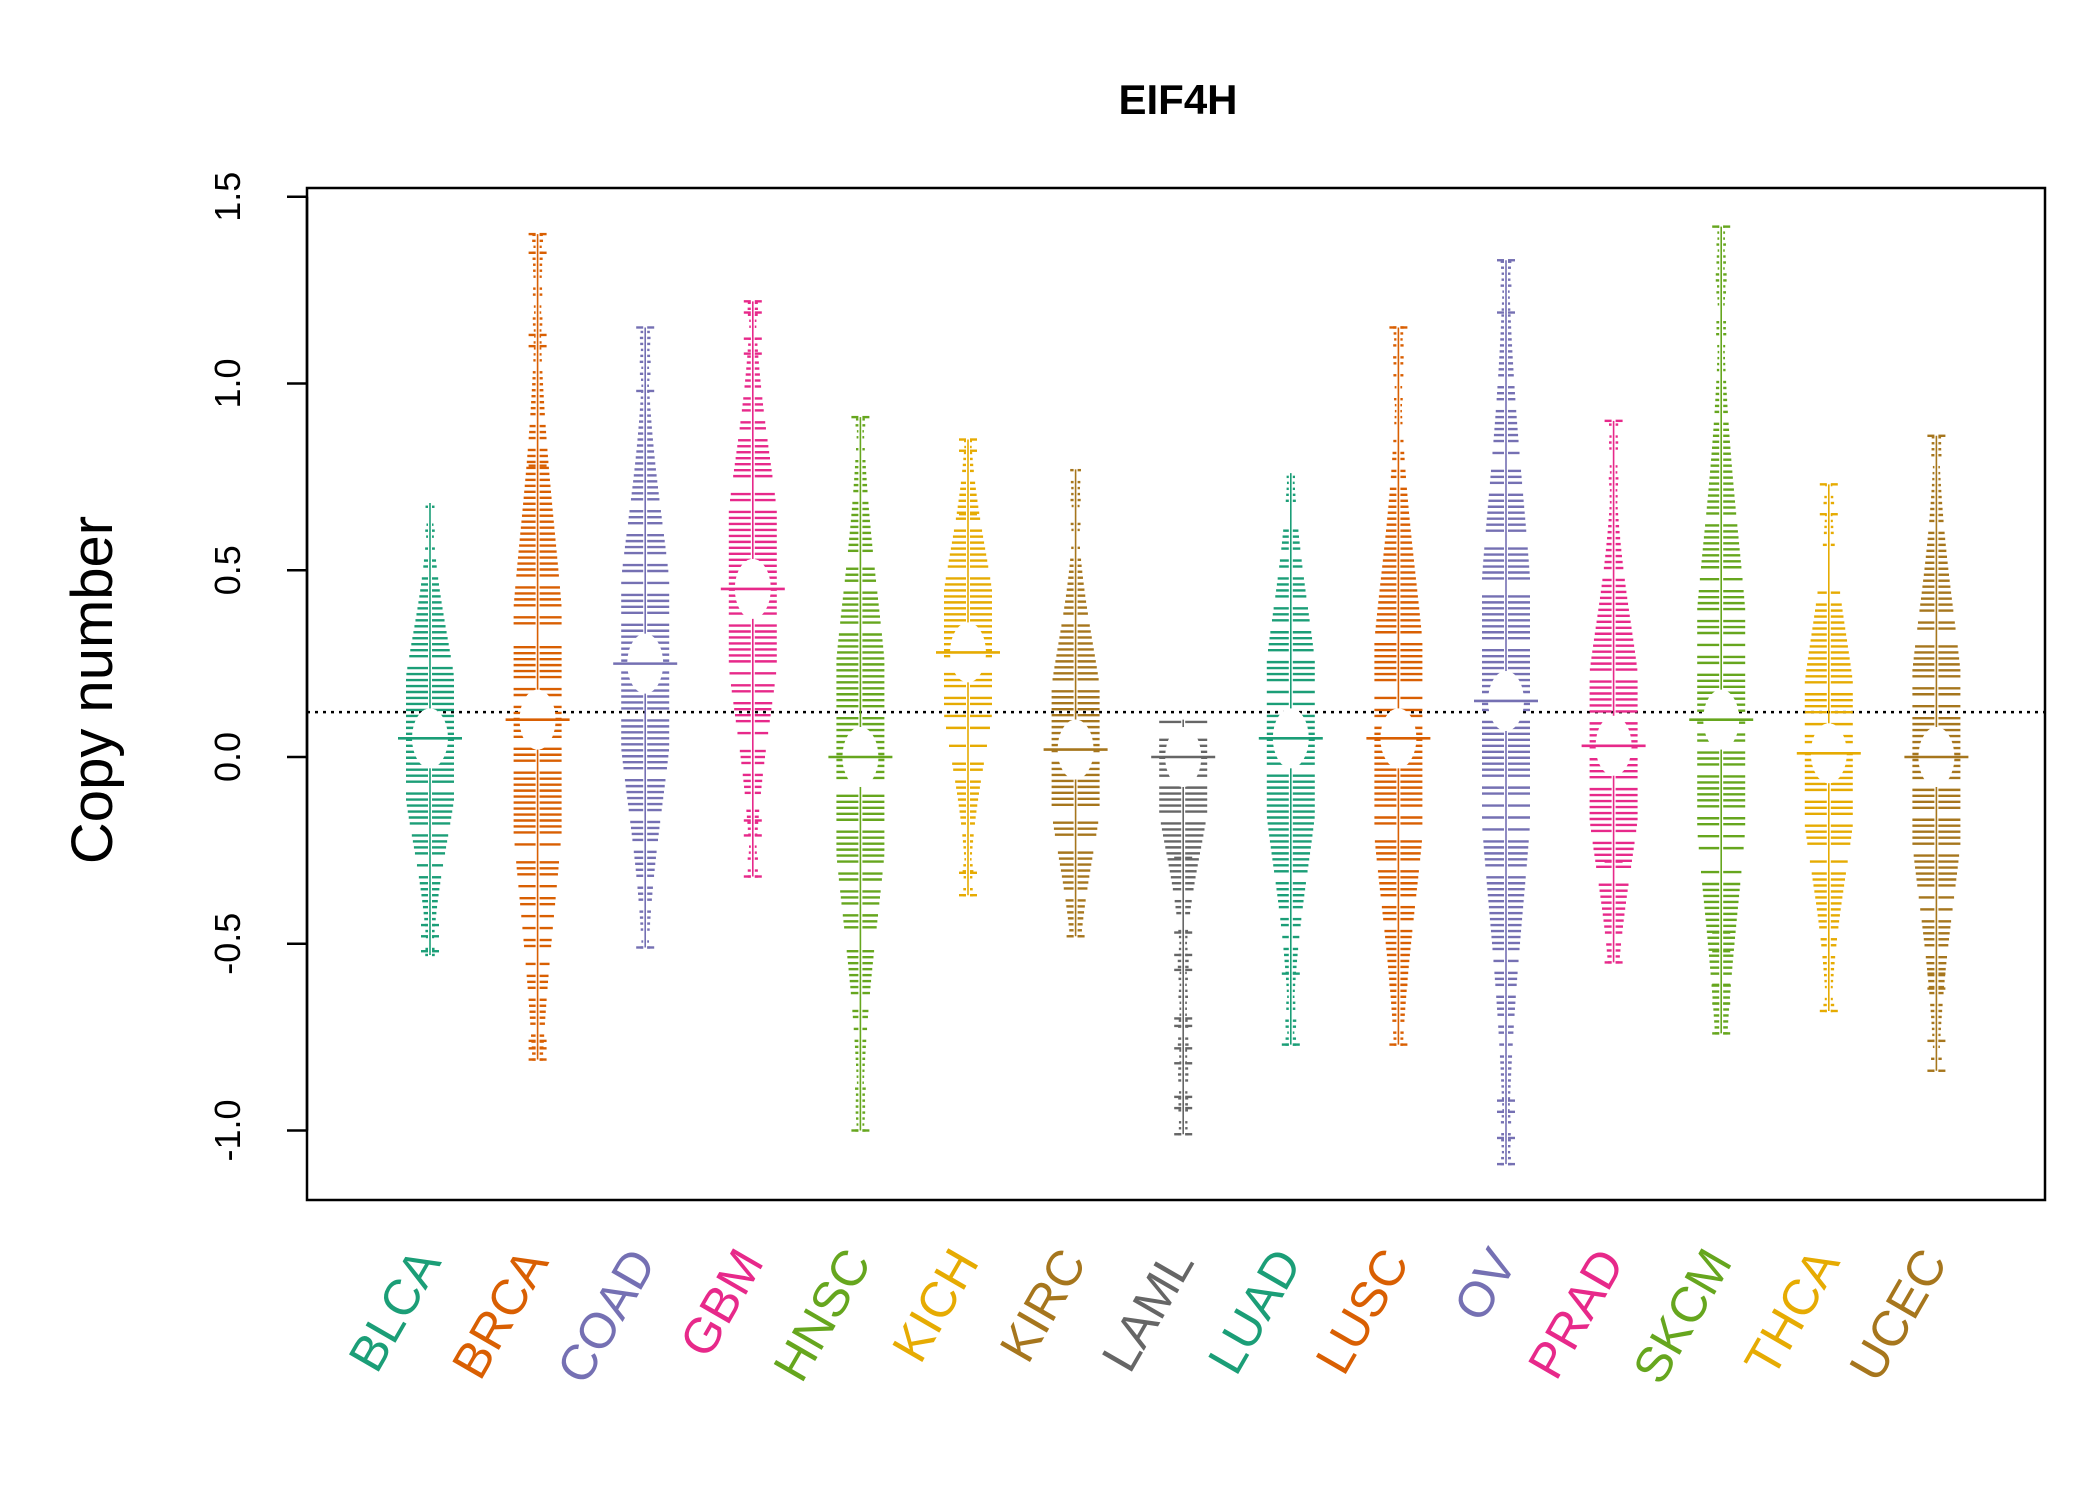 The width and height of the screenshot is (2100, 1500). Describe the element at coordinates (227, 197) in the screenshot. I see `y-tick-label: 1.5` at that location.